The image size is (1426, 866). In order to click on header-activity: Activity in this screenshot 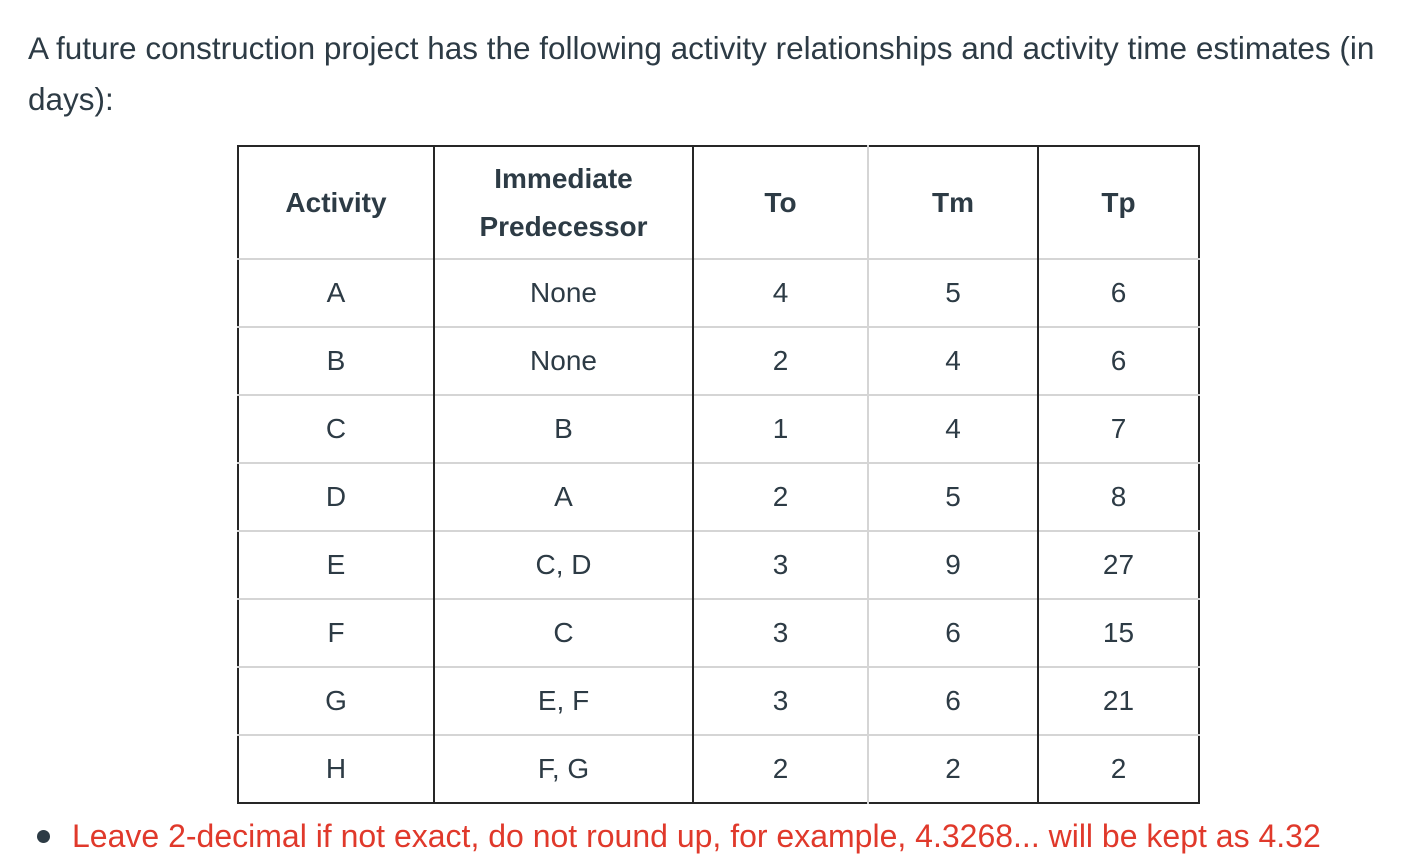, I will do `click(336, 202)`.